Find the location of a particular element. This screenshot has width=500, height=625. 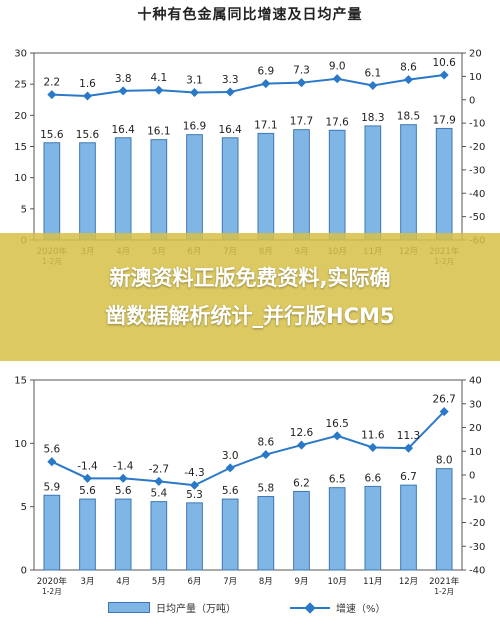

bottom-line-label: 26.7 is located at coordinates (443, 400).